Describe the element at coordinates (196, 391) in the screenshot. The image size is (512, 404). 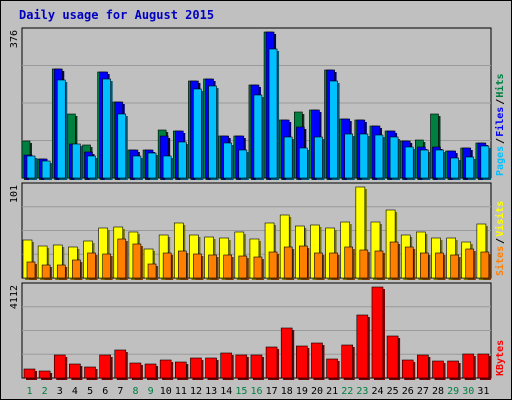
I see `x-tick-label-day-12: 12` at that location.